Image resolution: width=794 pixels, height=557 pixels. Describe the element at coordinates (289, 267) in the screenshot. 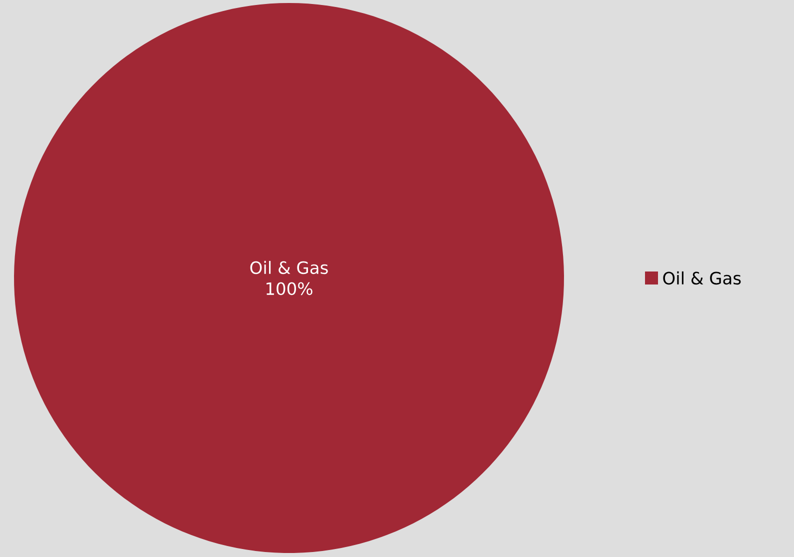

I see `slice-label: Oil & Gas` at that location.